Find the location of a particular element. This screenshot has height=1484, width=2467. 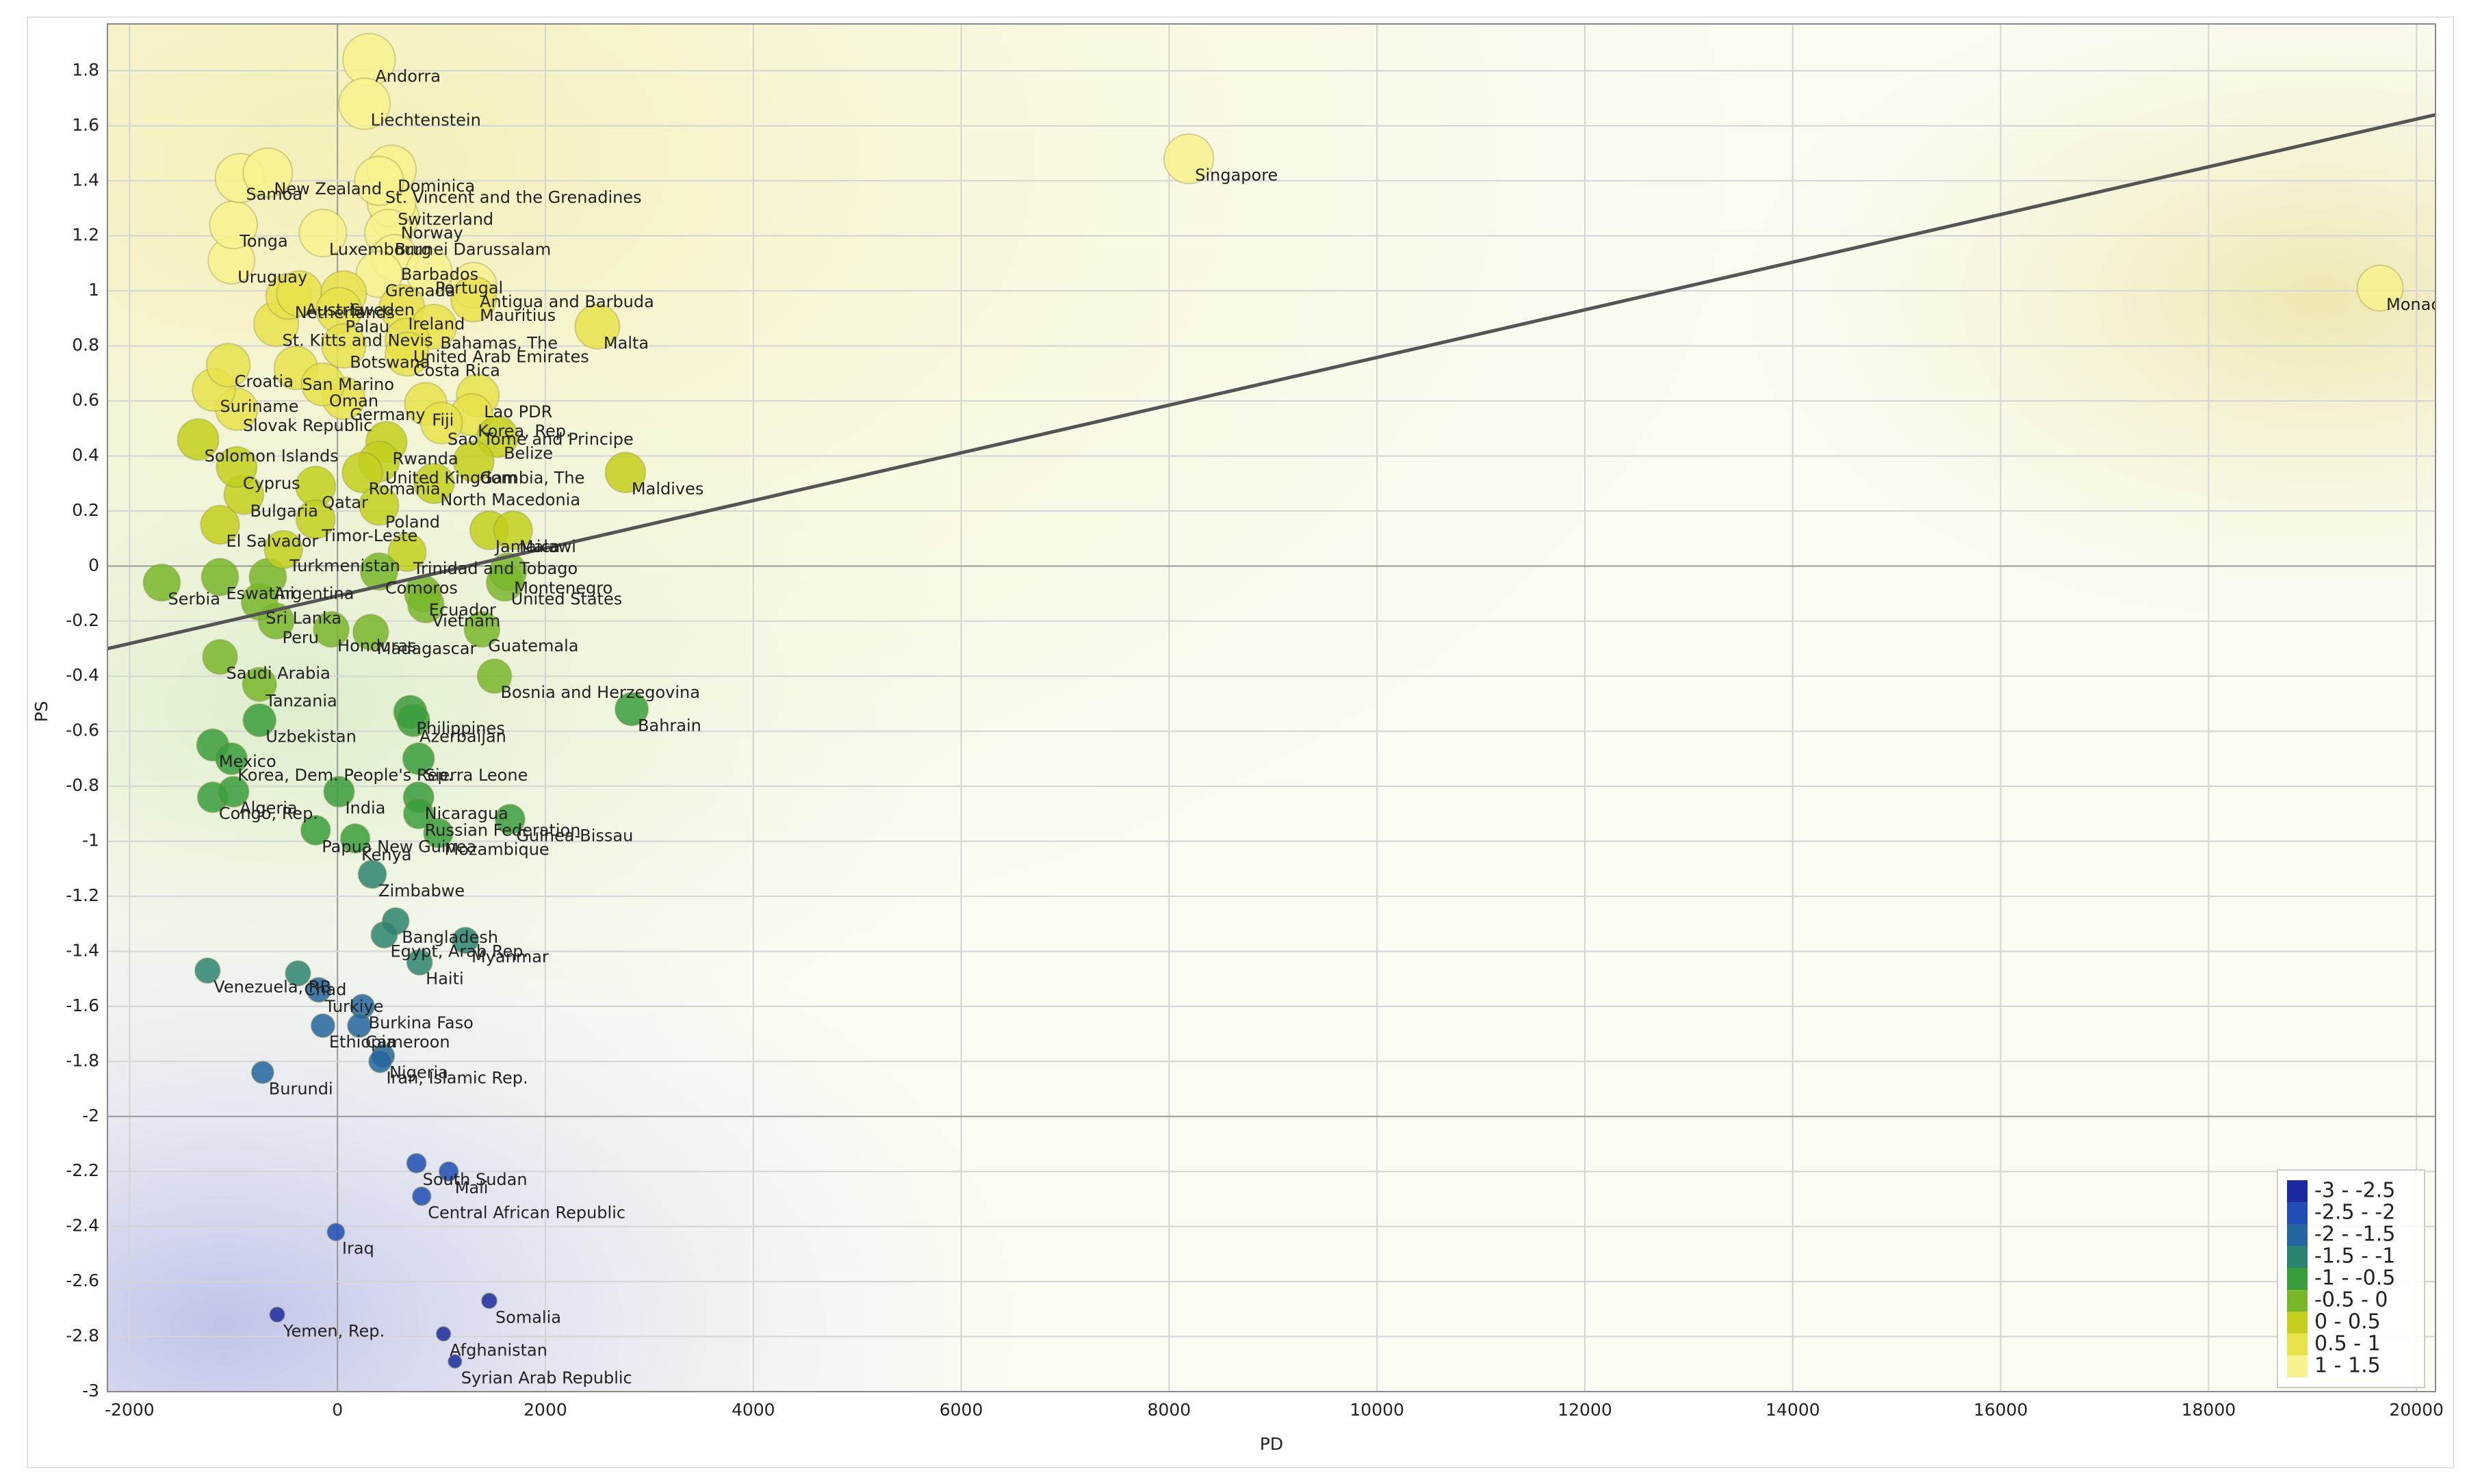

point-label: Brunei Darussalam is located at coordinates (473, 249).